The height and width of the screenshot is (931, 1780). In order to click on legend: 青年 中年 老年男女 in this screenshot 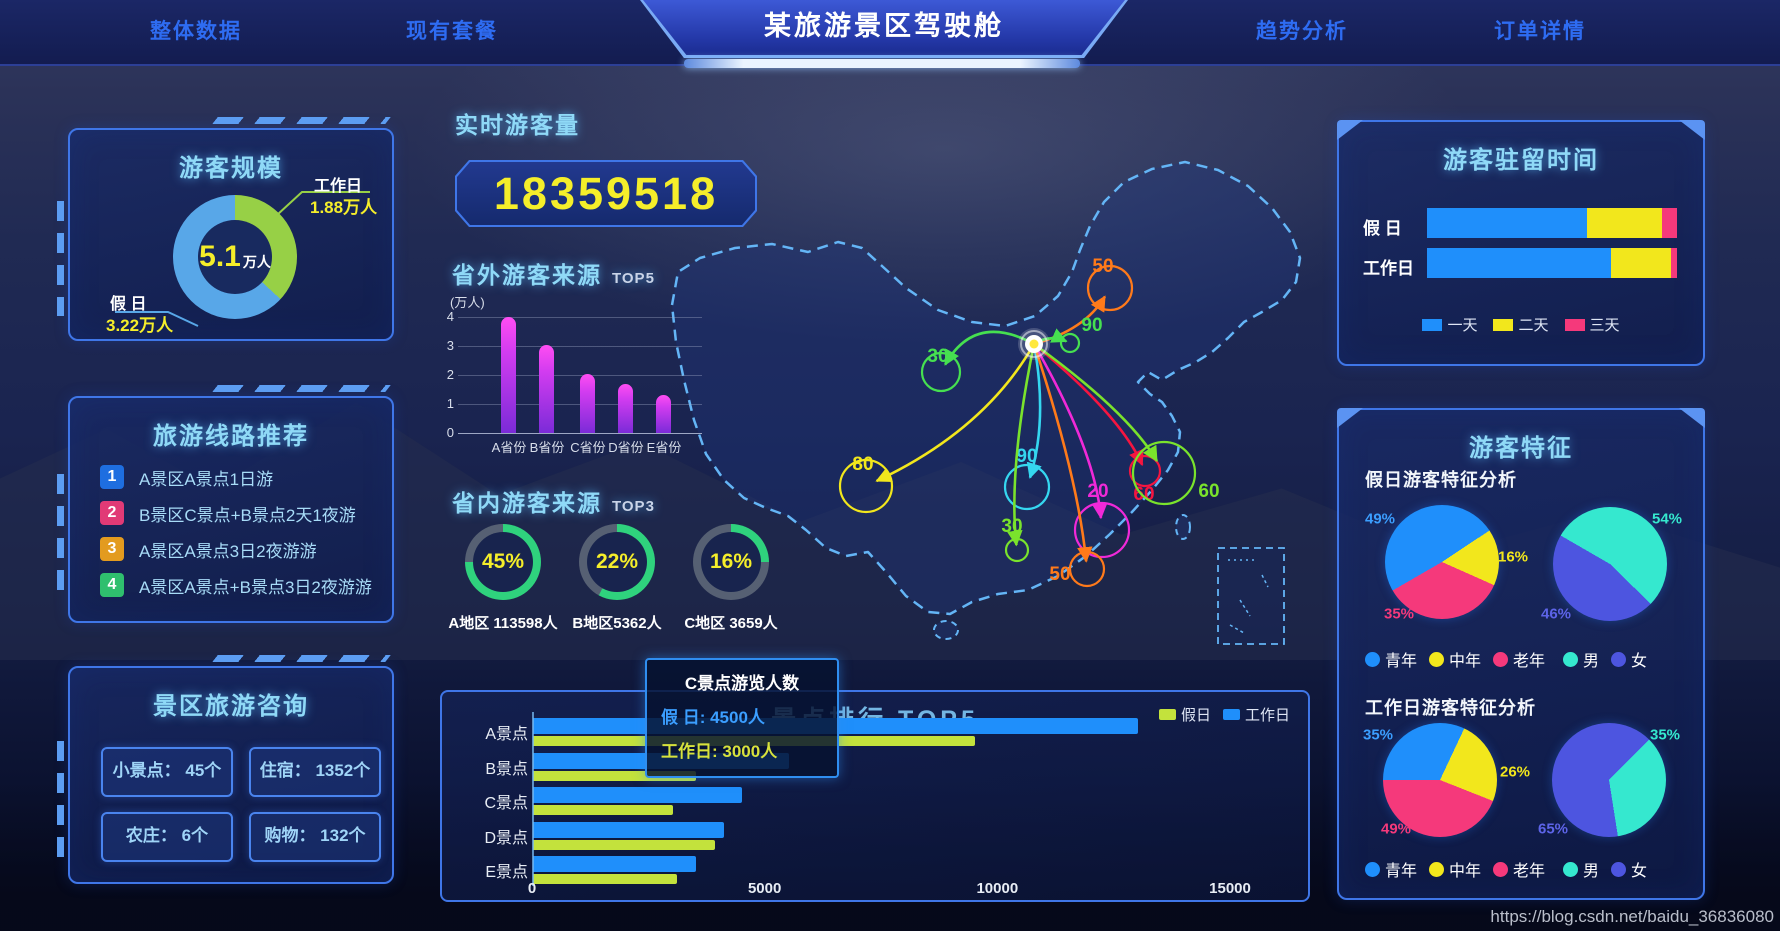, I will do `click(1530, 658)`.